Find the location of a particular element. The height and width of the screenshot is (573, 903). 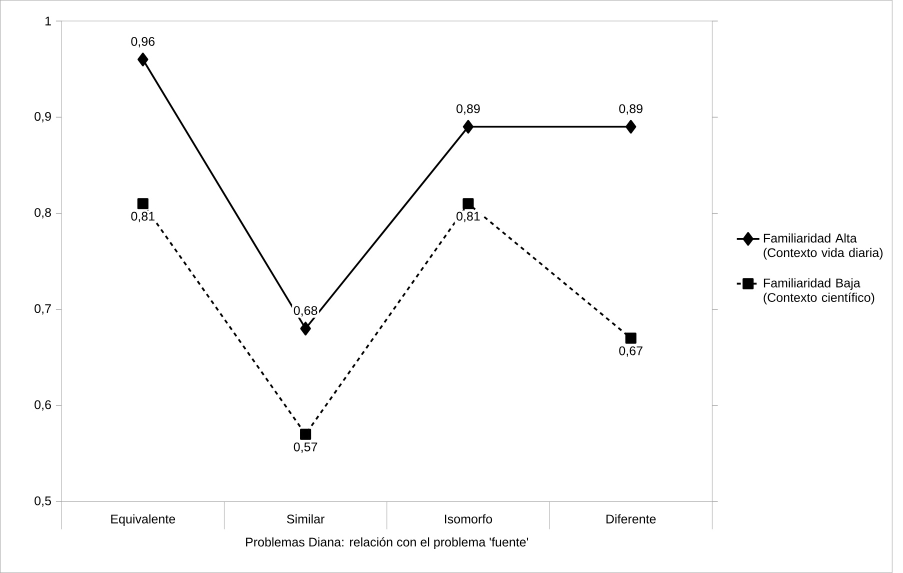

data-label: 0,57 is located at coordinates (306, 447).